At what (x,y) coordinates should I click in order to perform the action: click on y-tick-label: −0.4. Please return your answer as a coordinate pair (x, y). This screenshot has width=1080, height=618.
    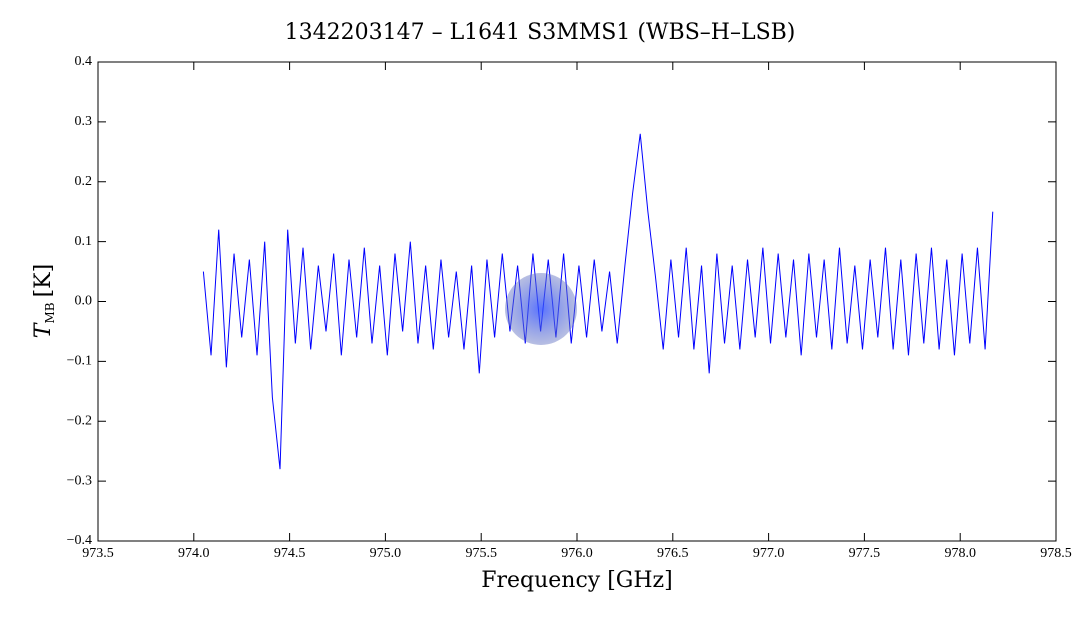
    Looking at the image, I should click on (79, 540).